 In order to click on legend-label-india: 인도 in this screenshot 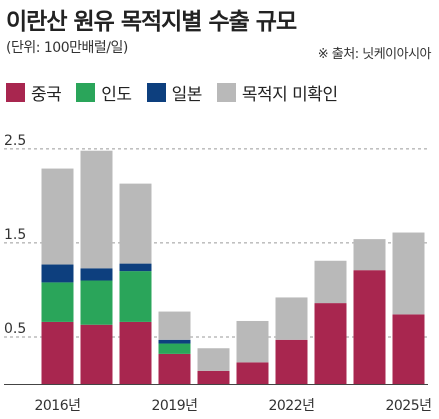, I will do `click(116, 95)`.